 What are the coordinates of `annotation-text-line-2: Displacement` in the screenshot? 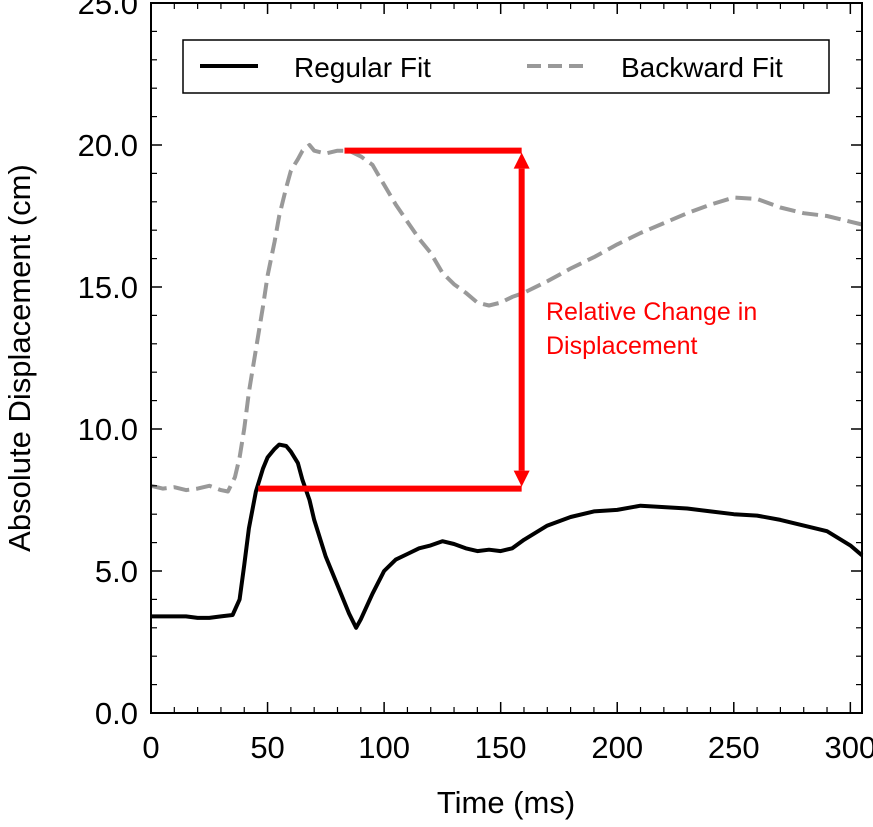 It's located at (622, 346).